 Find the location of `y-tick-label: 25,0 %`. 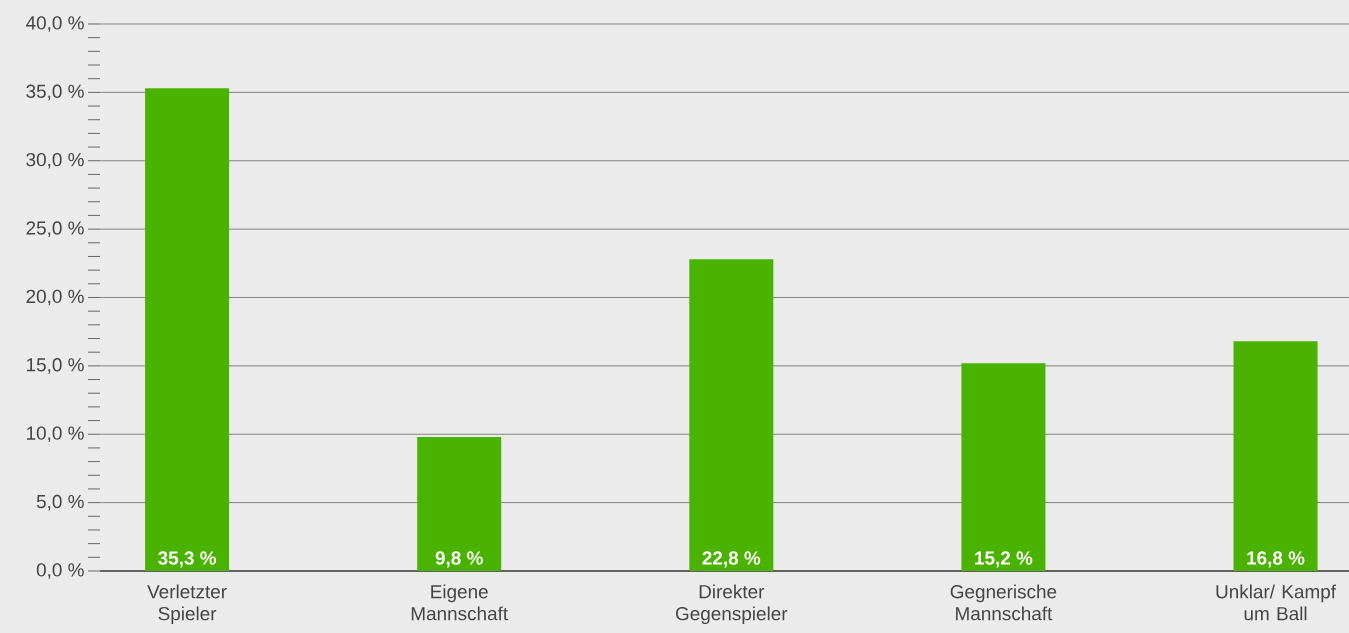

y-tick-label: 25,0 % is located at coordinates (55, 229).